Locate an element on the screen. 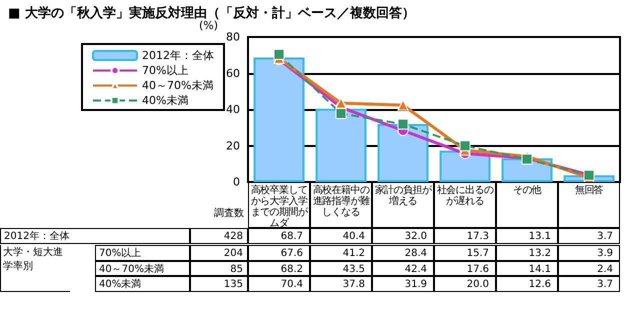 Image resolution: width=640 pixels, height=333 pixels. legend-label: 40%未満 is located at coordinates (165, 100).